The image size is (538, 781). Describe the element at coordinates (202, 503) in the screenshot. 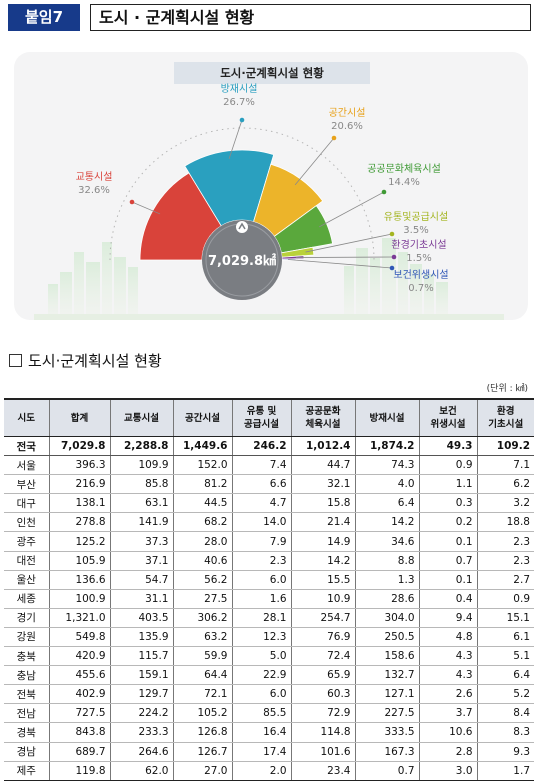

I see `value-cell: 44.5` at that location.